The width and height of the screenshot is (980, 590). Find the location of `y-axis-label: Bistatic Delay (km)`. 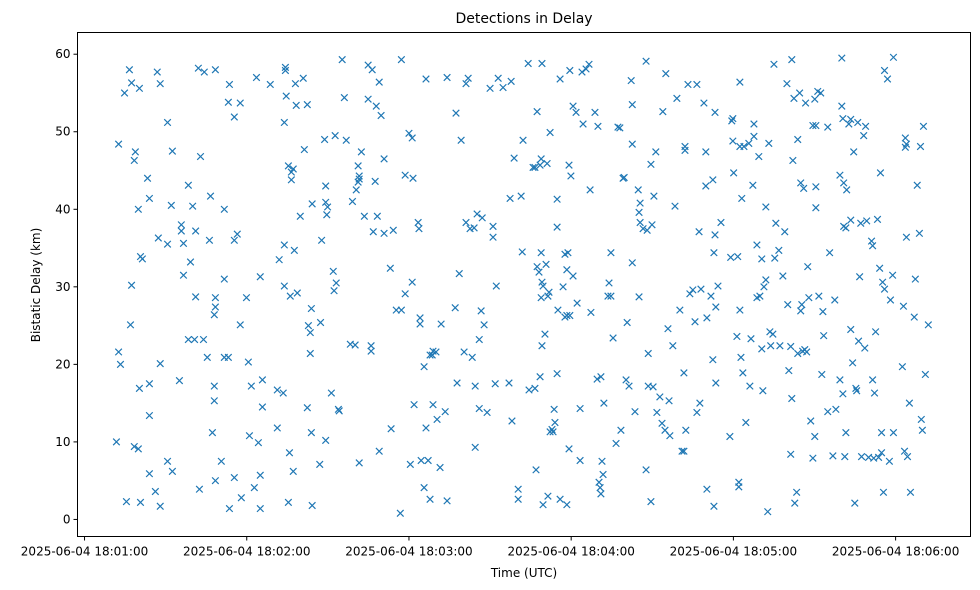

y-axis-label: Bistatic Delay (km) is located at coordinates (36, 285).